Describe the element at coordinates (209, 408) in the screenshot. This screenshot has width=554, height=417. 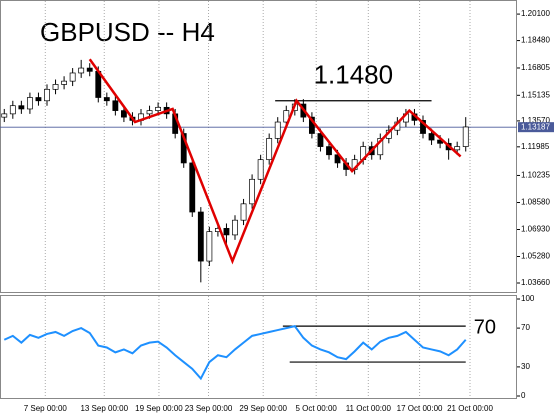
I see `x-tick-label: 23 Sep 00:00` at that location.